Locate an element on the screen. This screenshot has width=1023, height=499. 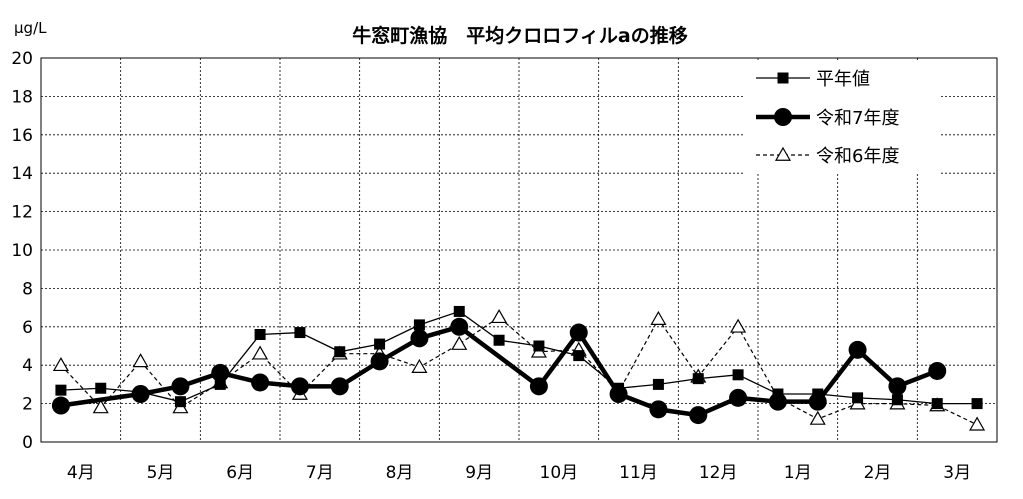
legend-label: 令和6年度 is located at coordinates (857, 156).